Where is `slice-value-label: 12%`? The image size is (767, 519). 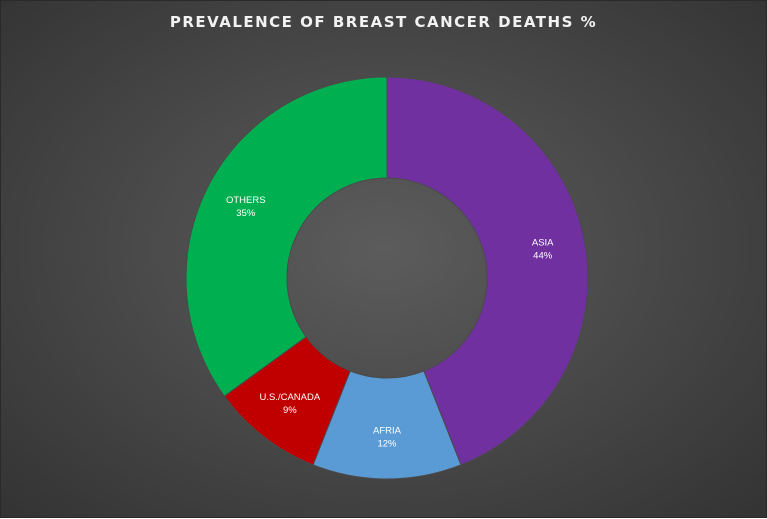
slice-value-label: 12% is located at coordinates (387, 444).